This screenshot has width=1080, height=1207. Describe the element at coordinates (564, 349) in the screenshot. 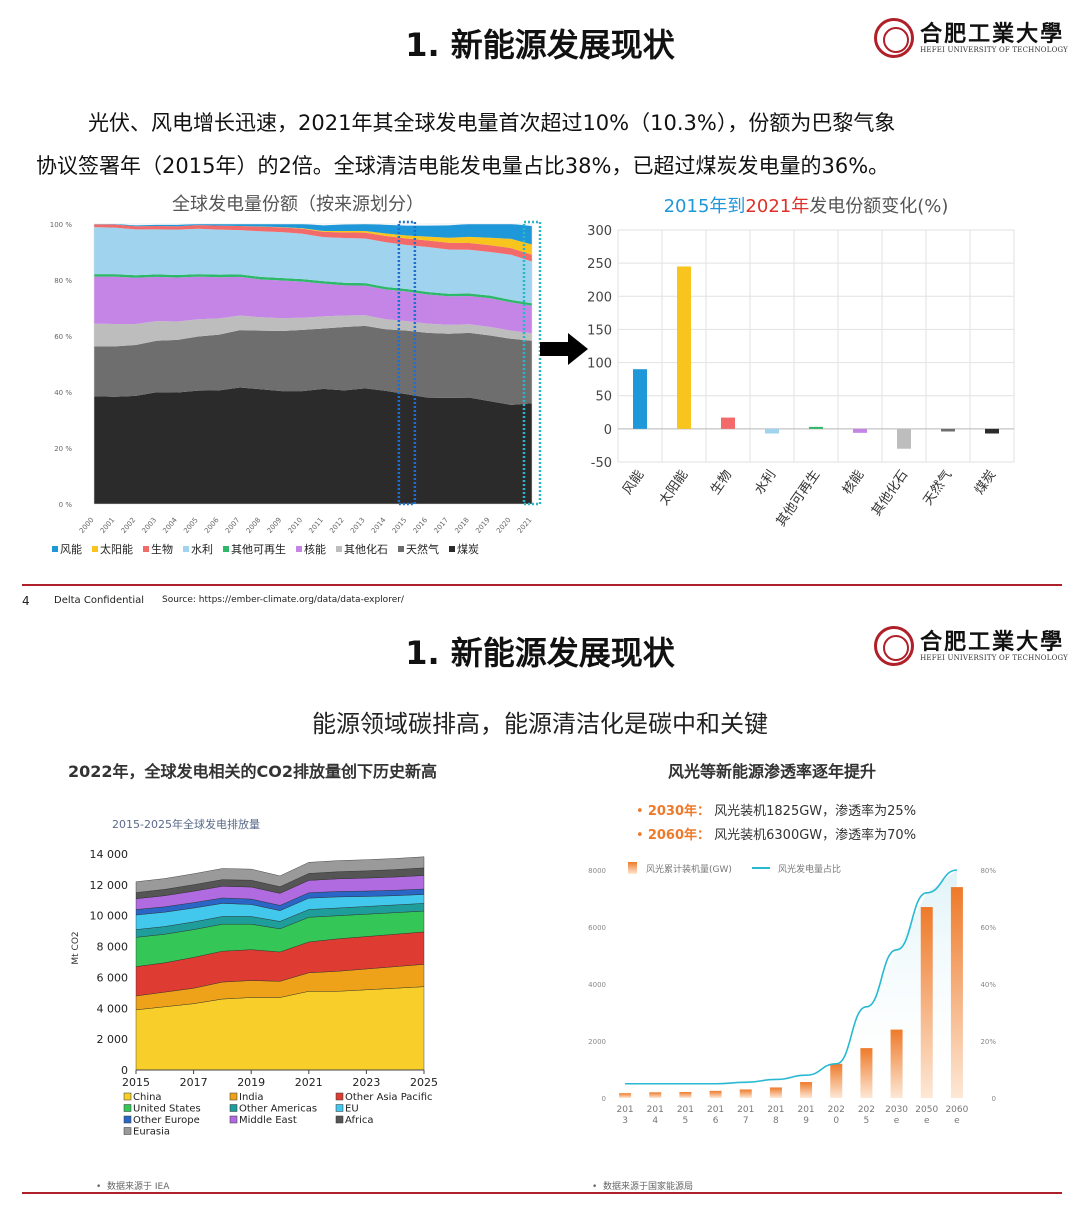

I see `arrow-right-icon` at that location.